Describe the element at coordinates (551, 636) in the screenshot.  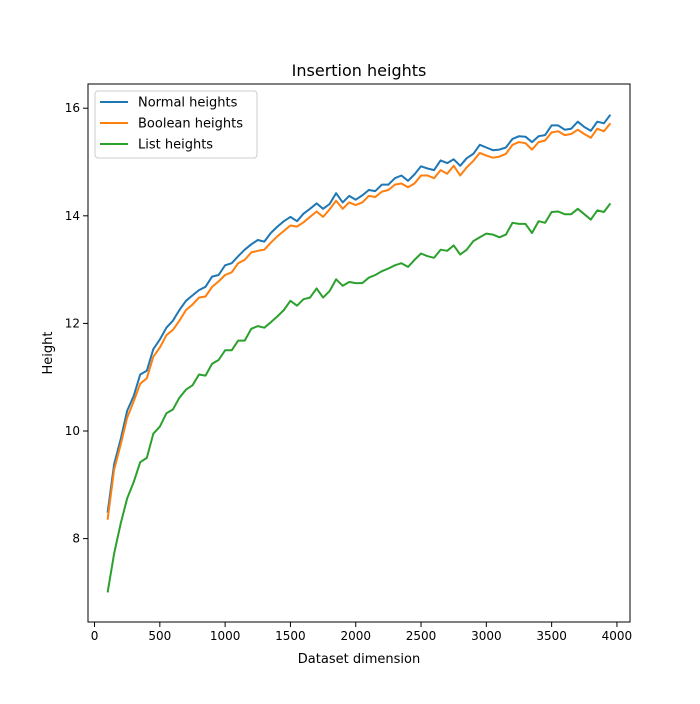
I see `x-tick-label: 3500` at that location.